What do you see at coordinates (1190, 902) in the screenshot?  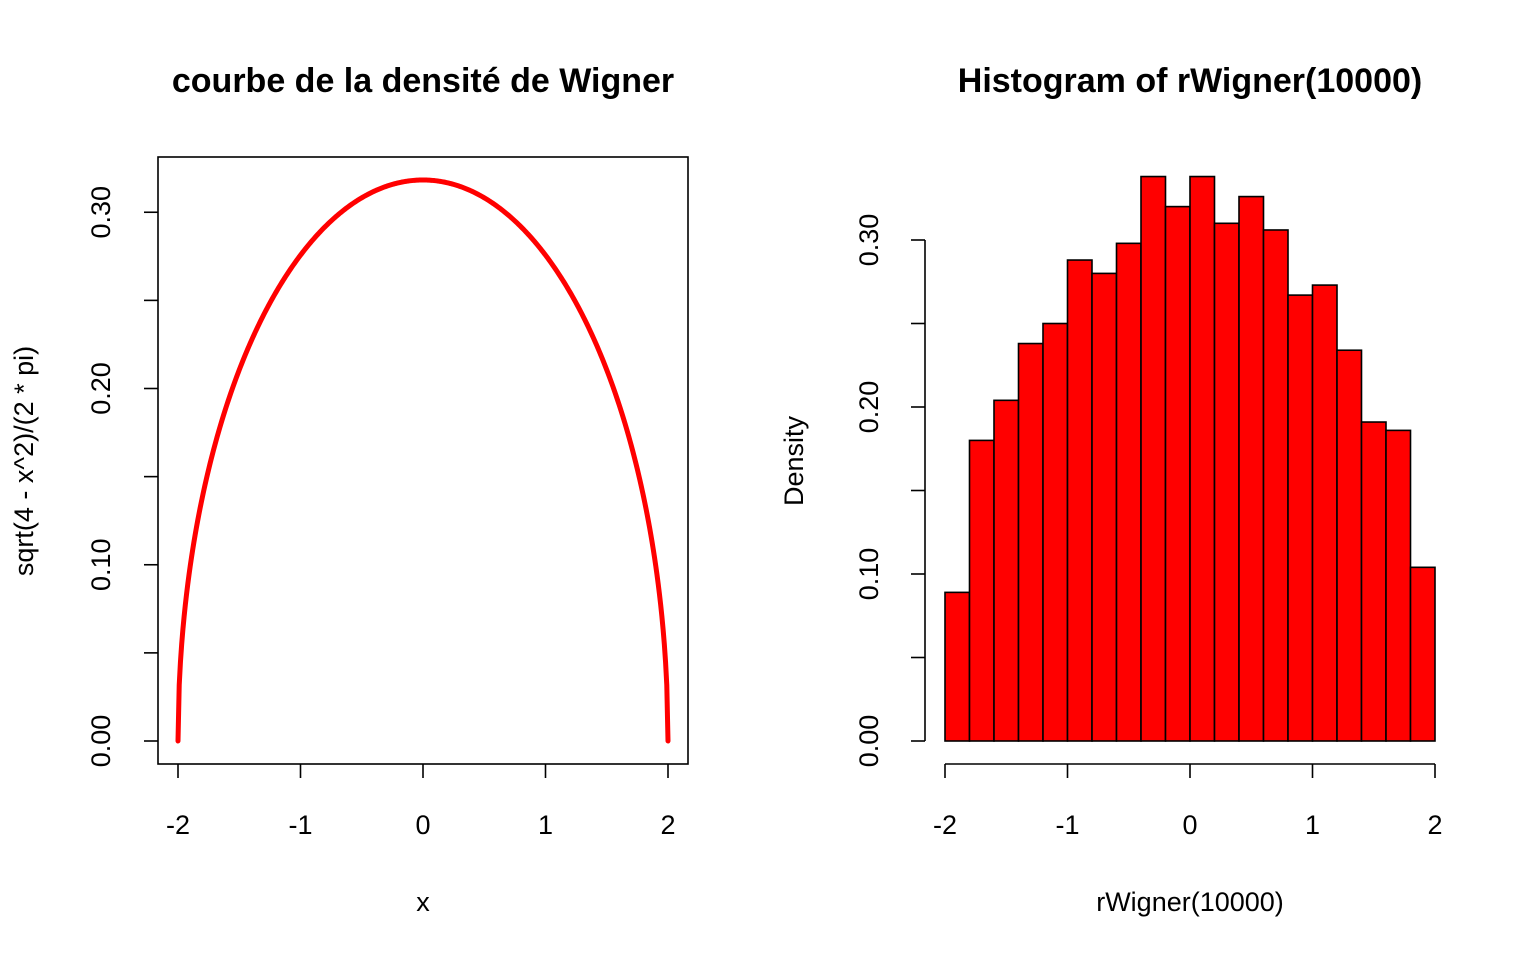 I see `right-x-axis-label: rWigner(10000)` at bounding box center [1190, 902].